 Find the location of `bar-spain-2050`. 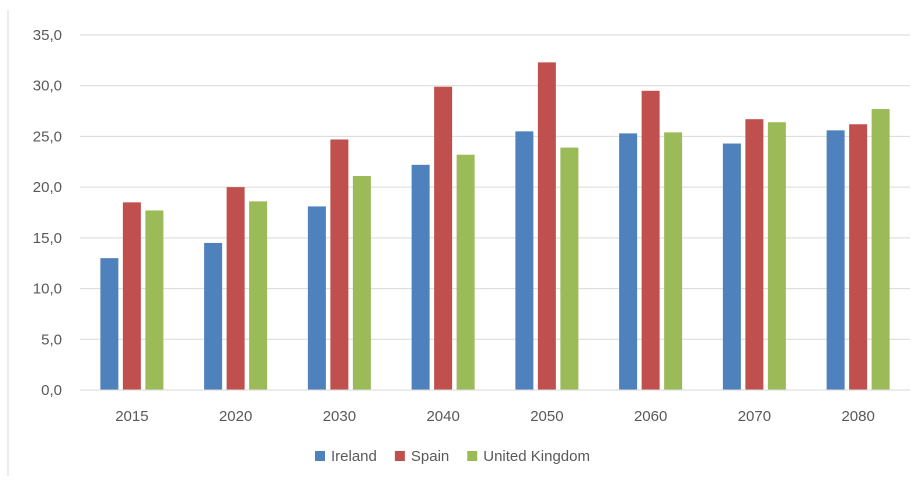

bar-spain-2050 is located at coordinates (546, 226).